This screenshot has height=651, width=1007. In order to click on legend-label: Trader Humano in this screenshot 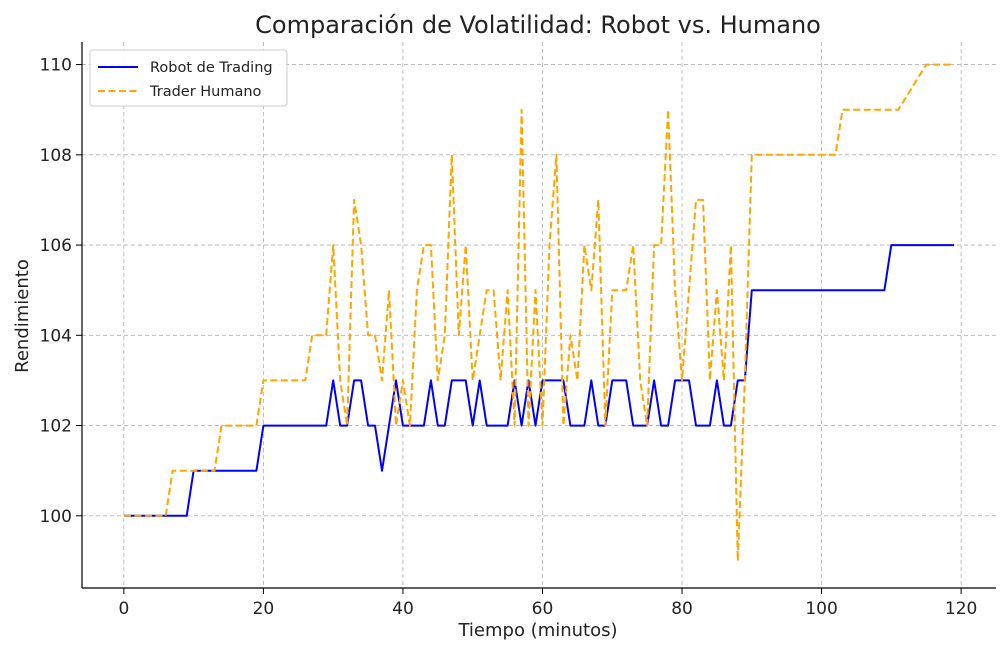, I will do `click(205, 92)`.